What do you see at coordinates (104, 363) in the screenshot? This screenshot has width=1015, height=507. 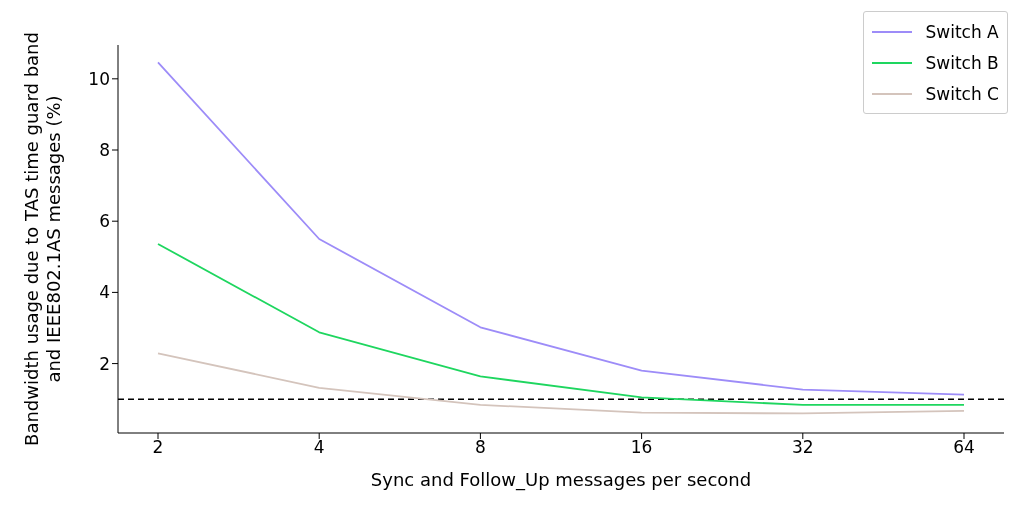 I see `y-tick-label: 2` at bounding box center [104, 363].